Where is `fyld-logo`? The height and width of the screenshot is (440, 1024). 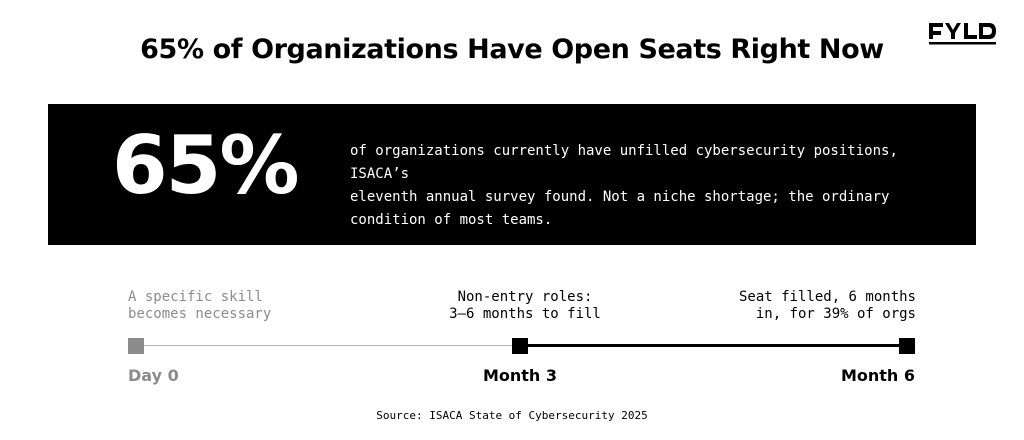
fyld-logo is located at coordinates (962, 34).